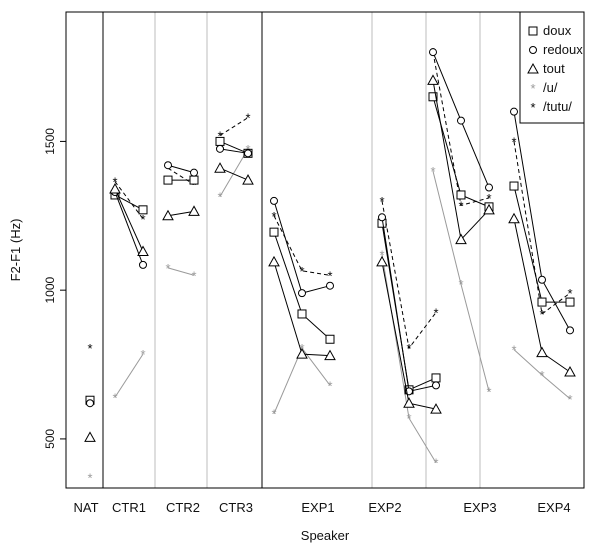 The image size is (598, 548). What do you see at coordinates (554, 68) in the screenshot?
I see `legend-label: tout` at bounding box center [554, 68].